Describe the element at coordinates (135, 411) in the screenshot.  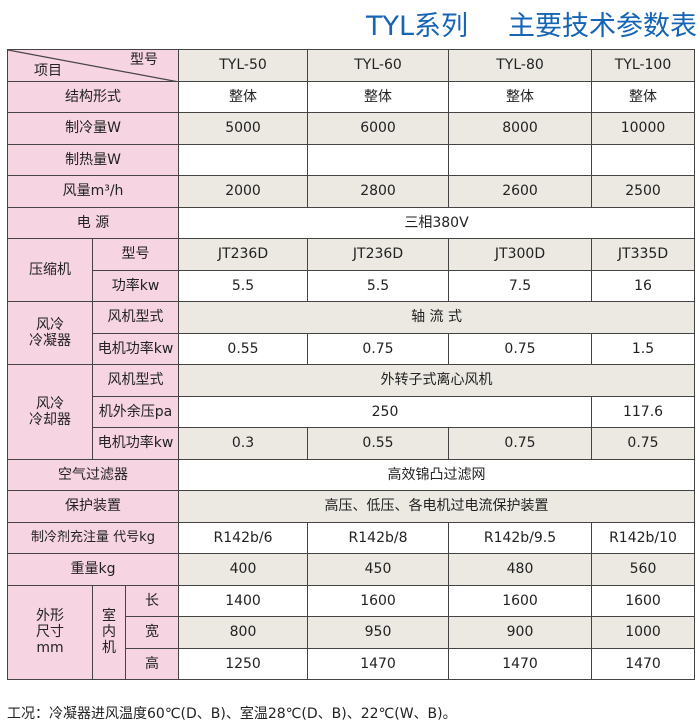
I see `row-label: 机外余压pa` at that location.